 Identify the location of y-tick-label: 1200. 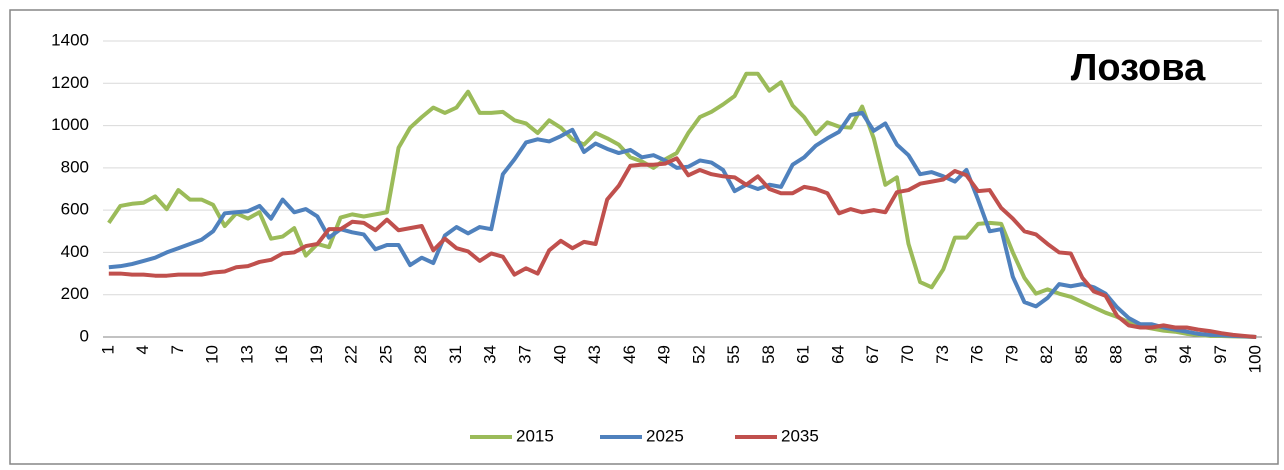
(70, 82).